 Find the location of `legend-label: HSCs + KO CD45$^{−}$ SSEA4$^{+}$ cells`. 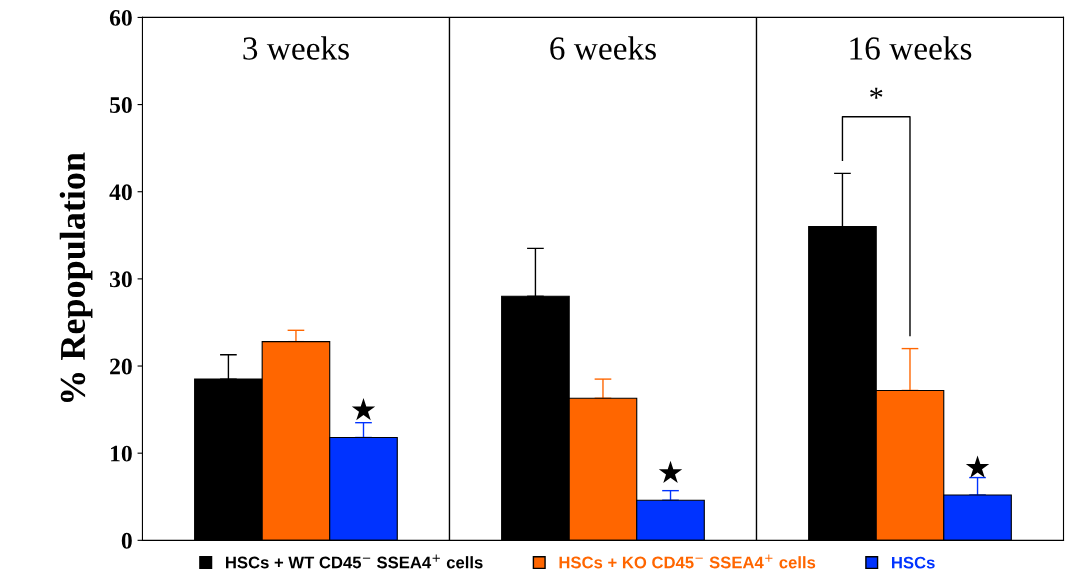

legend-label: HSCs + KO CD45$^{−}$ SSEA4$^{+}$ cells is located at coordinates (687, 561).